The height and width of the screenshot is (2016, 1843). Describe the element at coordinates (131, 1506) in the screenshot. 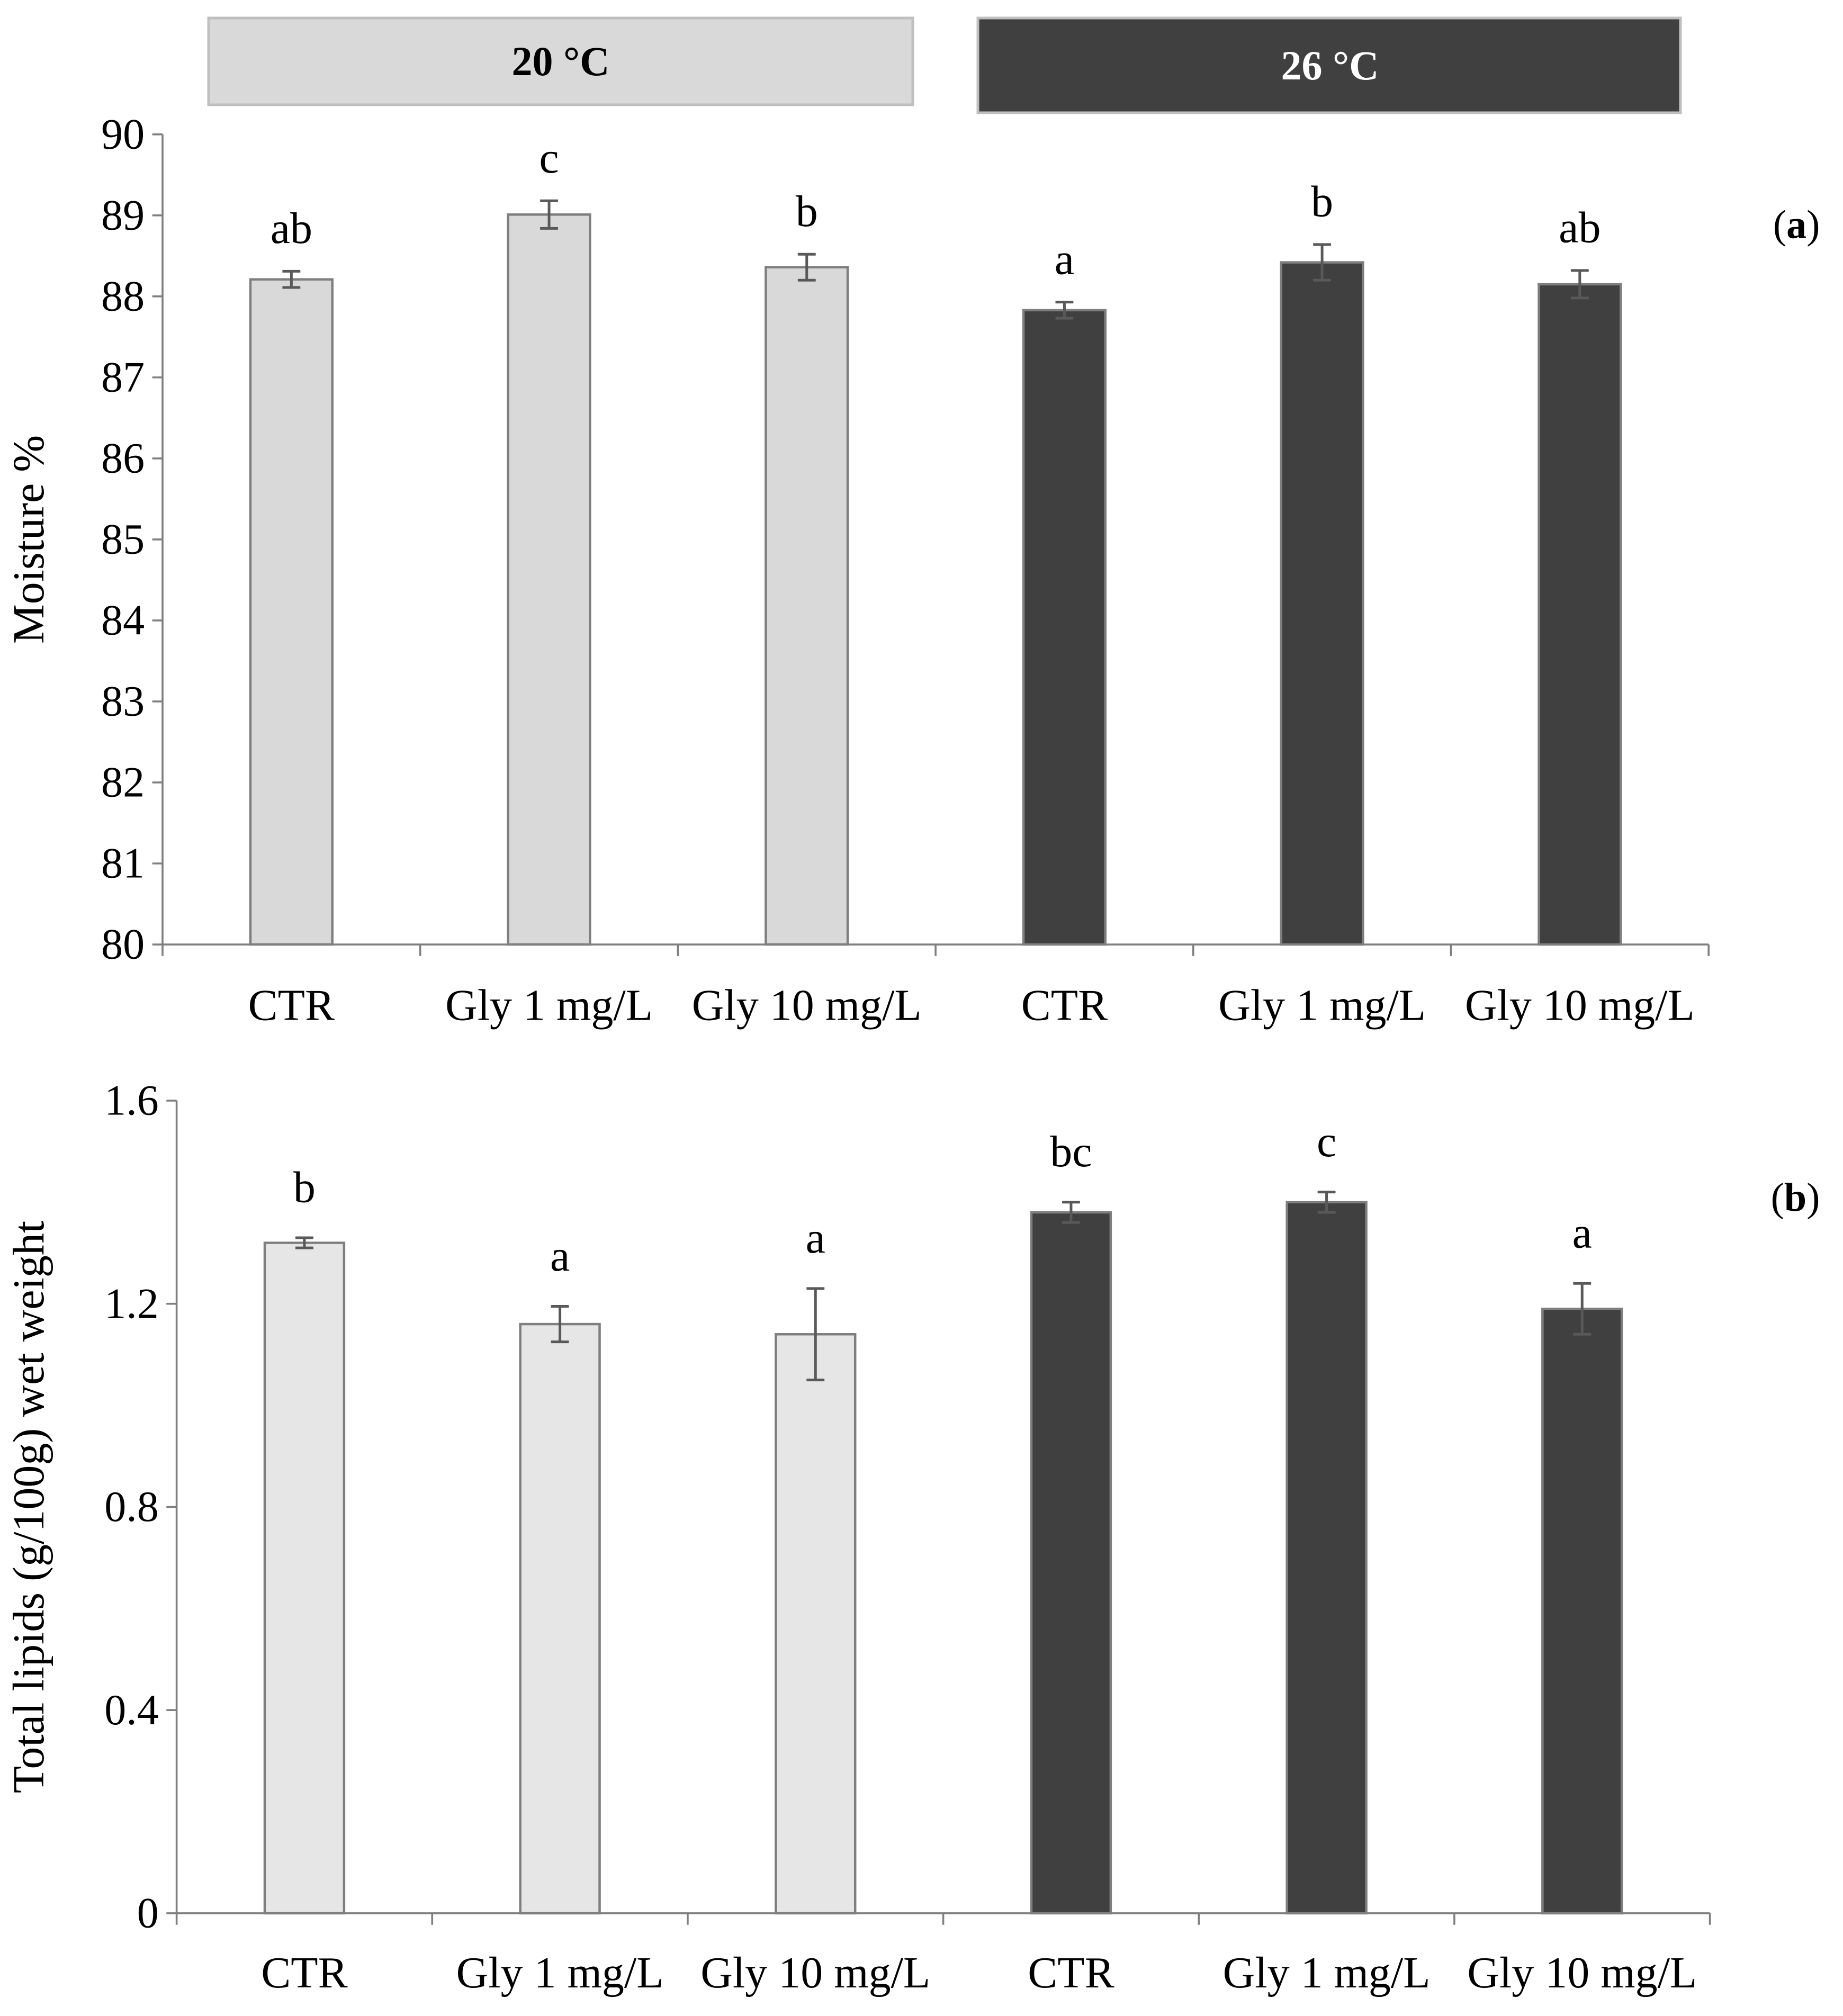

I see `y-tick-label: 0.8` at that location.